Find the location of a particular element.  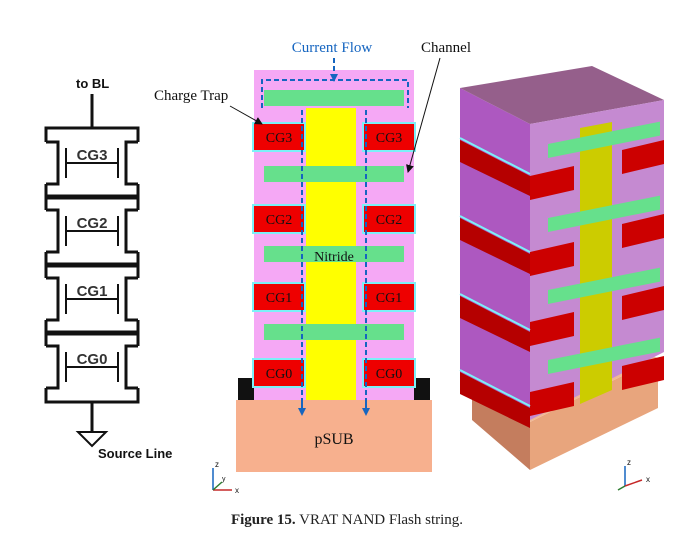

circuit-cell: CG0 is located at coordinates (92, 367).